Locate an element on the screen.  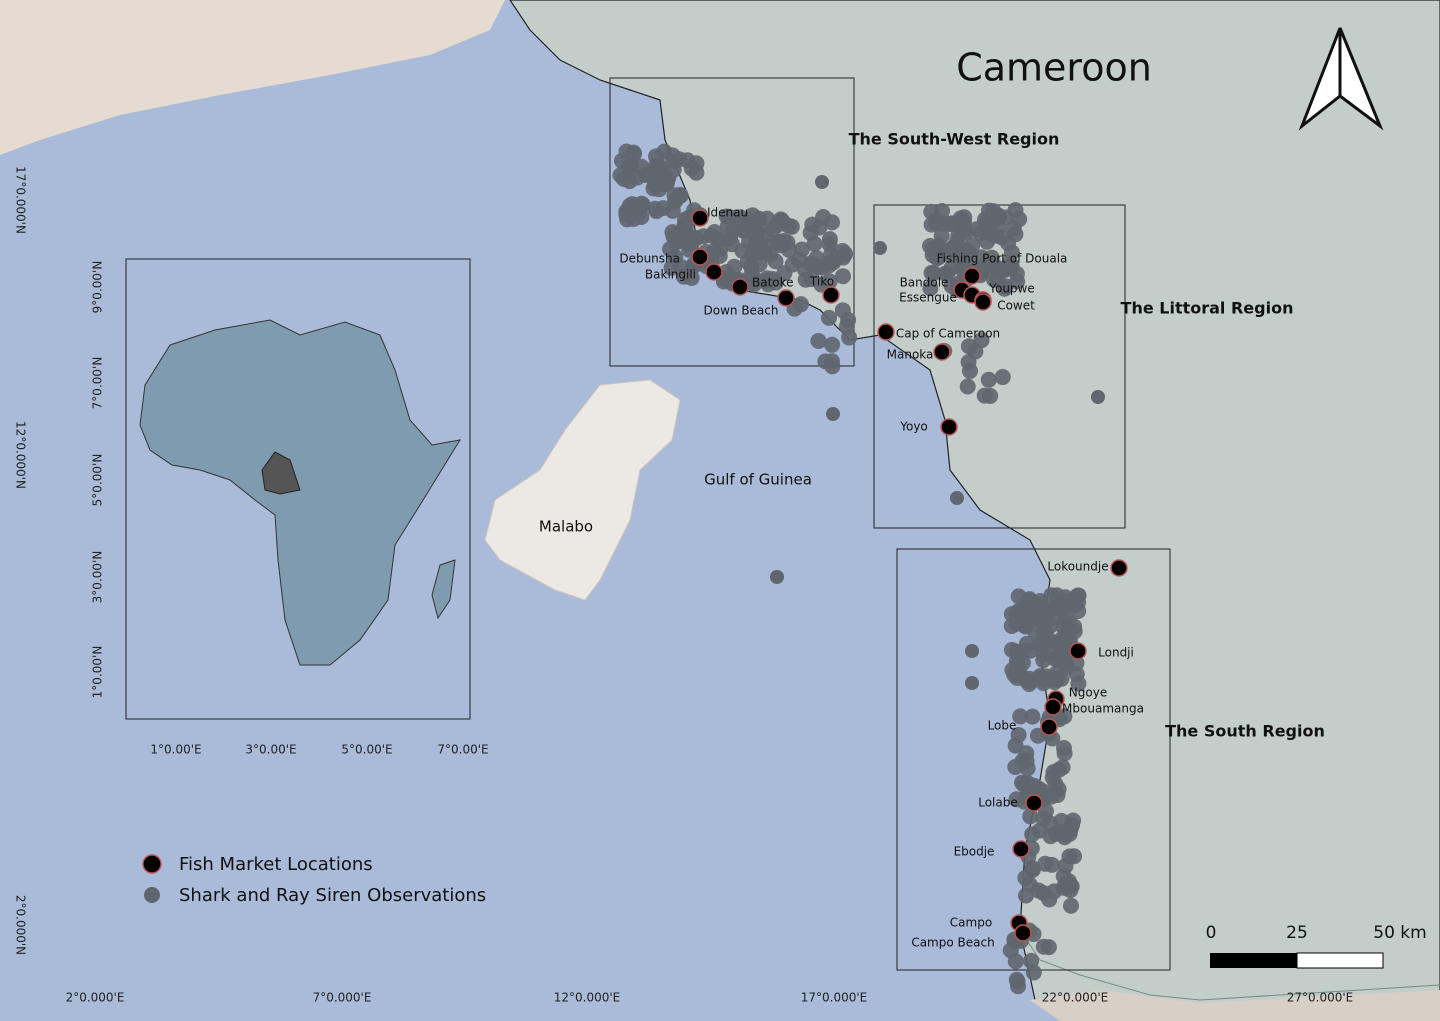
market-label: Mbouamanga is located at coordinates (1103, 709).